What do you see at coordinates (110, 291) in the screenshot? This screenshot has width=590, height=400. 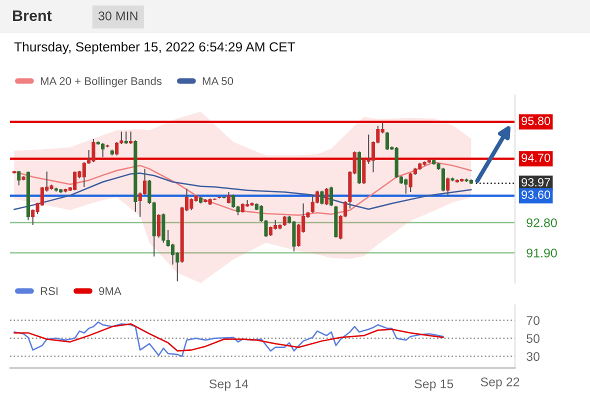 I see `legend-label: 9MA` at bounding box center [110, 291].